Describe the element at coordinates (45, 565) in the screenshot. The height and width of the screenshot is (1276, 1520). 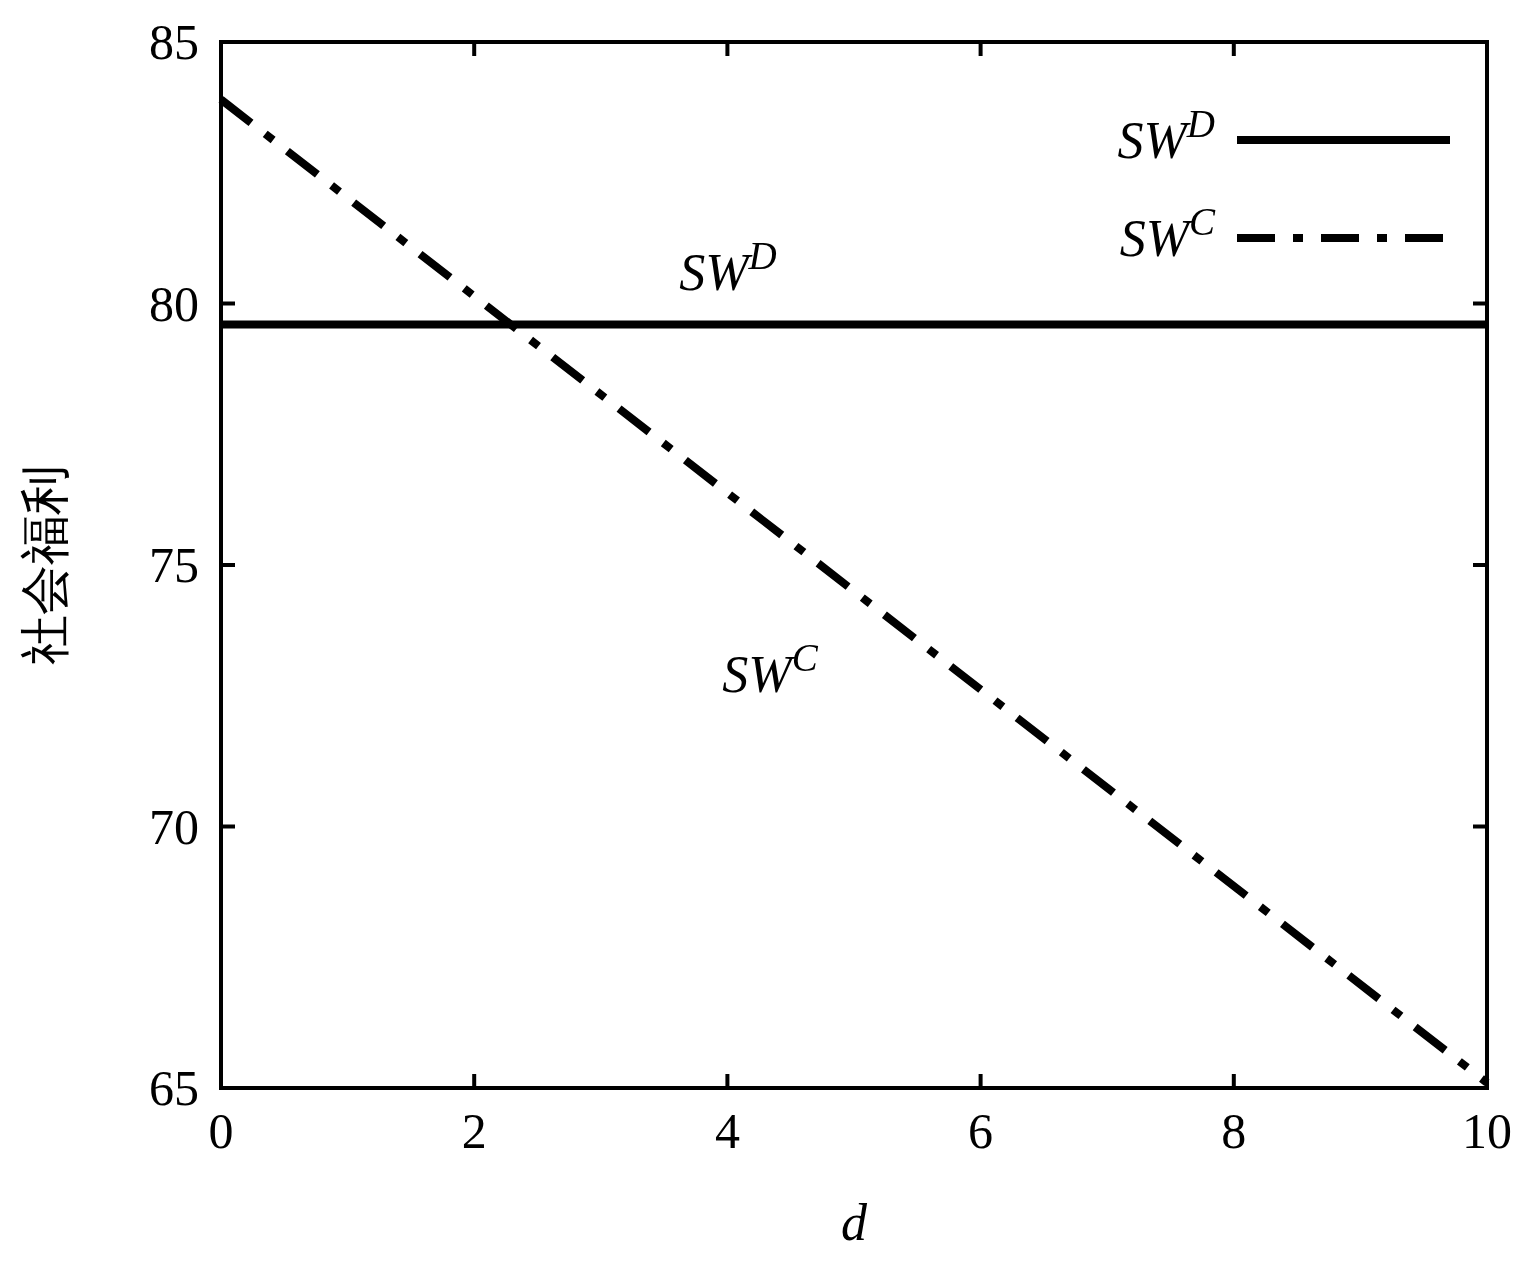
I see `y-axis-title: 社会福利` at that location.